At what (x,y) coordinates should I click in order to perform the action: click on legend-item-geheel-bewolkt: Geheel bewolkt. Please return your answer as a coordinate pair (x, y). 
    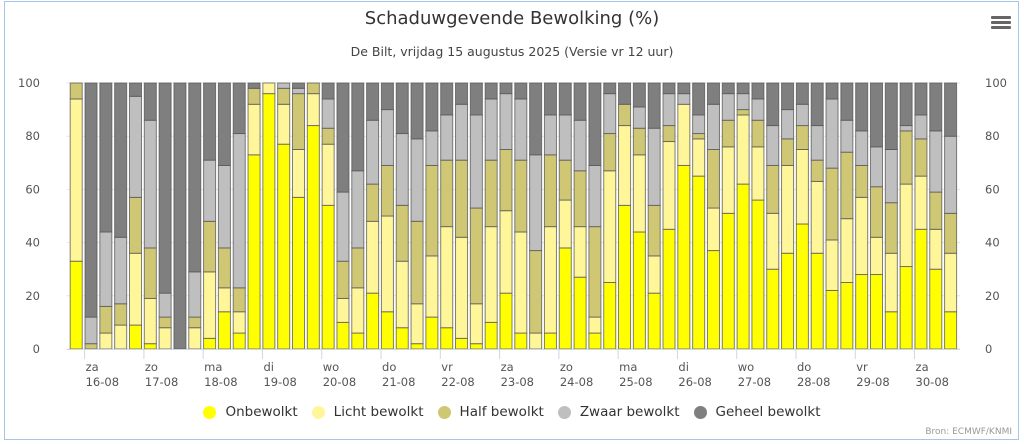
    Looking at the image, I should click on (757, 412).